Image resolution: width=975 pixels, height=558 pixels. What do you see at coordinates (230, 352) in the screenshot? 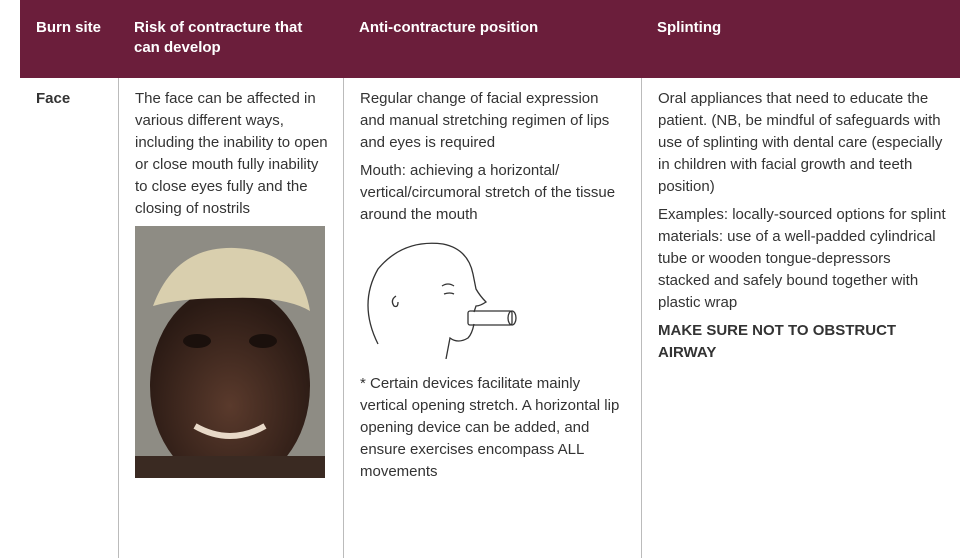
I see `patient-photo` at bounding box center [230, 352].